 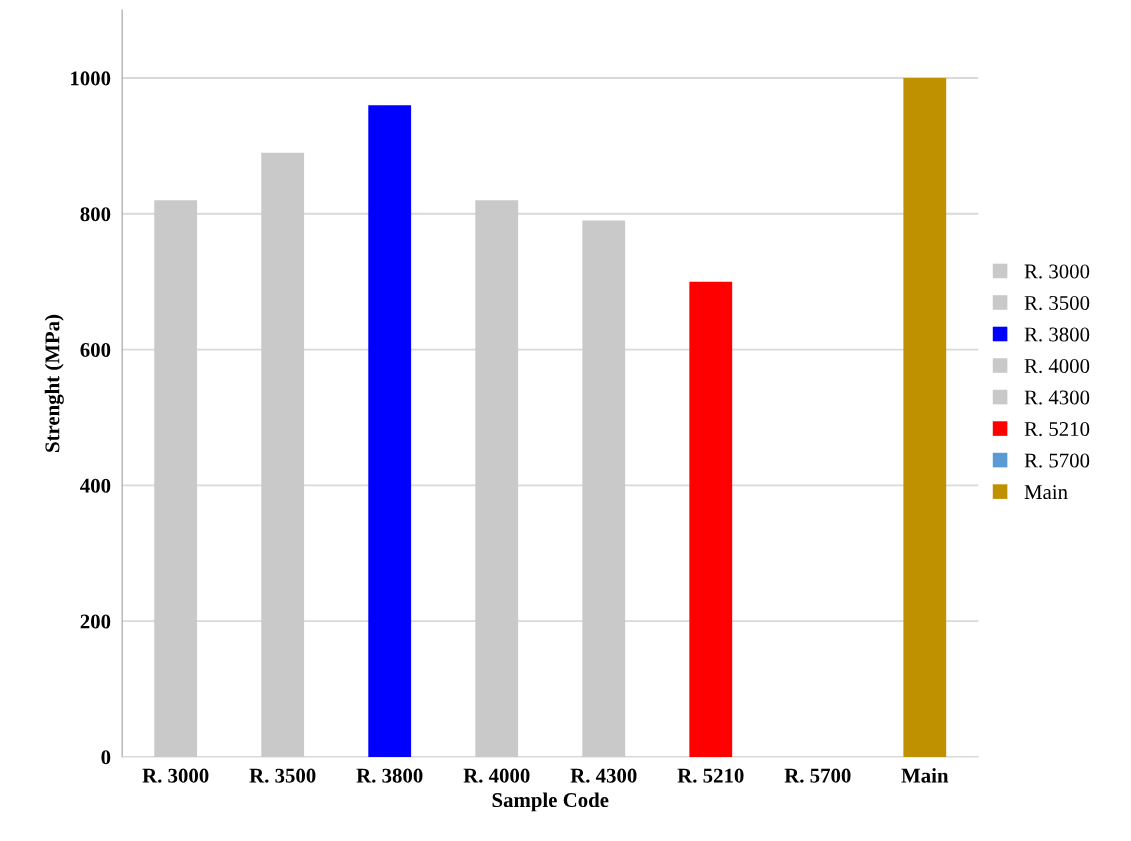 What do you see at coordinates (1057, 303) in the screenshot?
I see `legend-label: R. 3500` at bounding box center [1057, 303].